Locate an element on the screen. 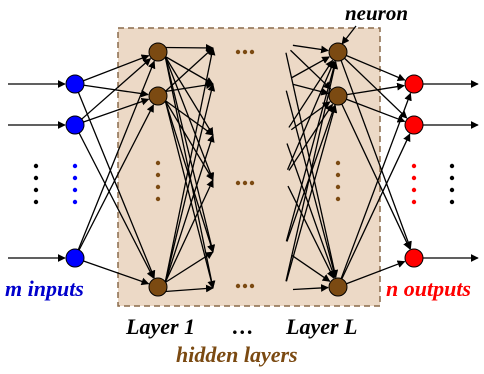 The width and height of the screenshot is (484, 374). outputs-label: n outputs is located at coordinates (428, 288).